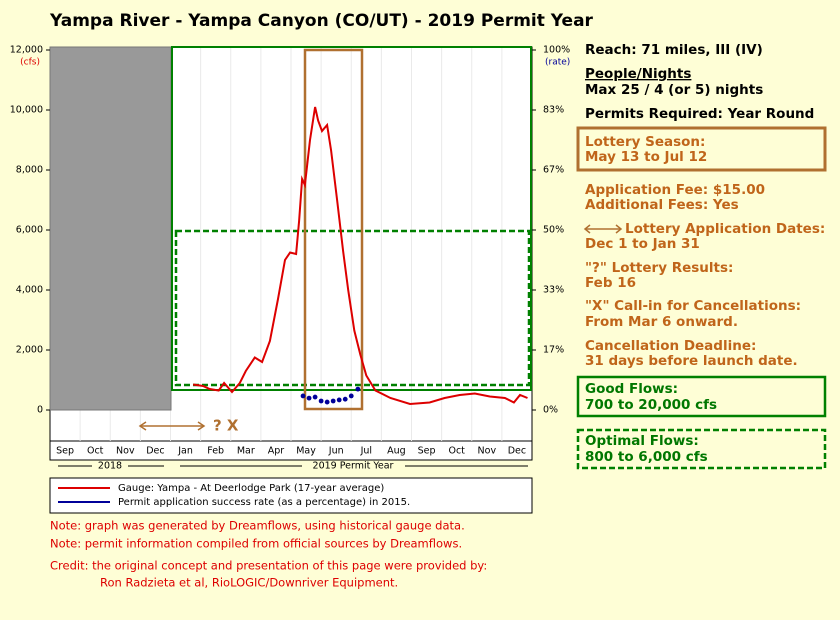 Image resolution: width=840 pixels, height=620 pixels. I want to click on callin: "X" Call-in for Cancellations:, so click(693, 306).